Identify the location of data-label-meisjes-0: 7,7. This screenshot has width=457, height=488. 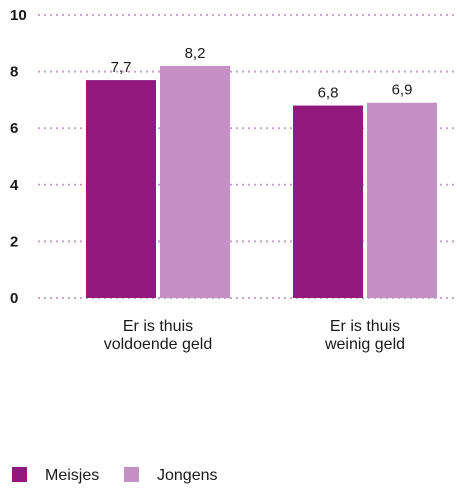
(121, 67).